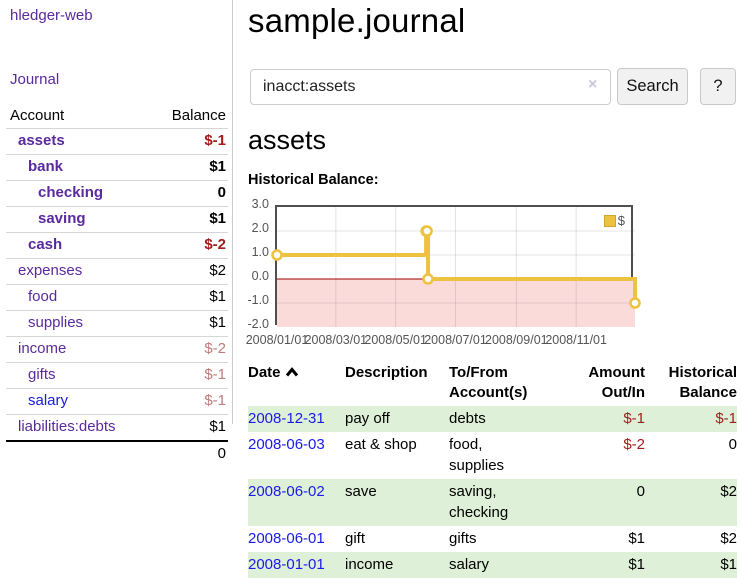 The image size is (742, 582). Describe the element at coordinates (117, 375) in the screenshot. I see `account-row: gifts $-1` at that location.